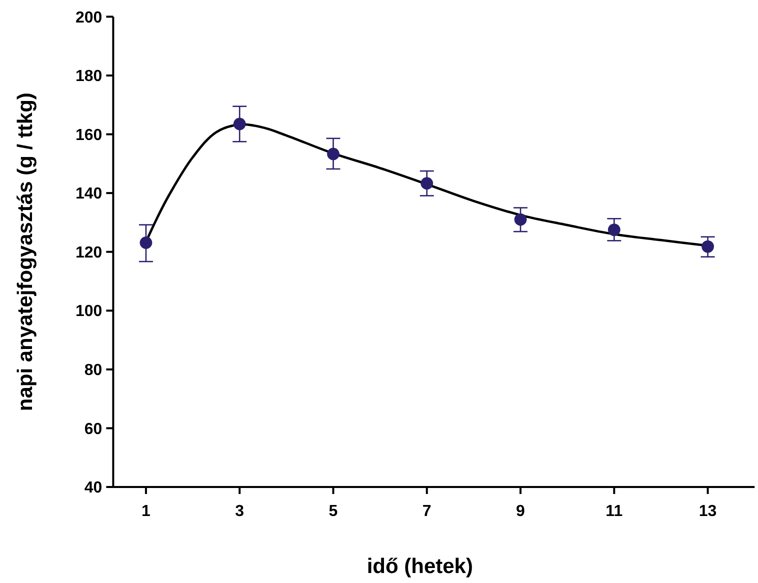 The width and height of the screenshot is (758, 583). I want to click on y-tick-label: 40, so click(93, 488).